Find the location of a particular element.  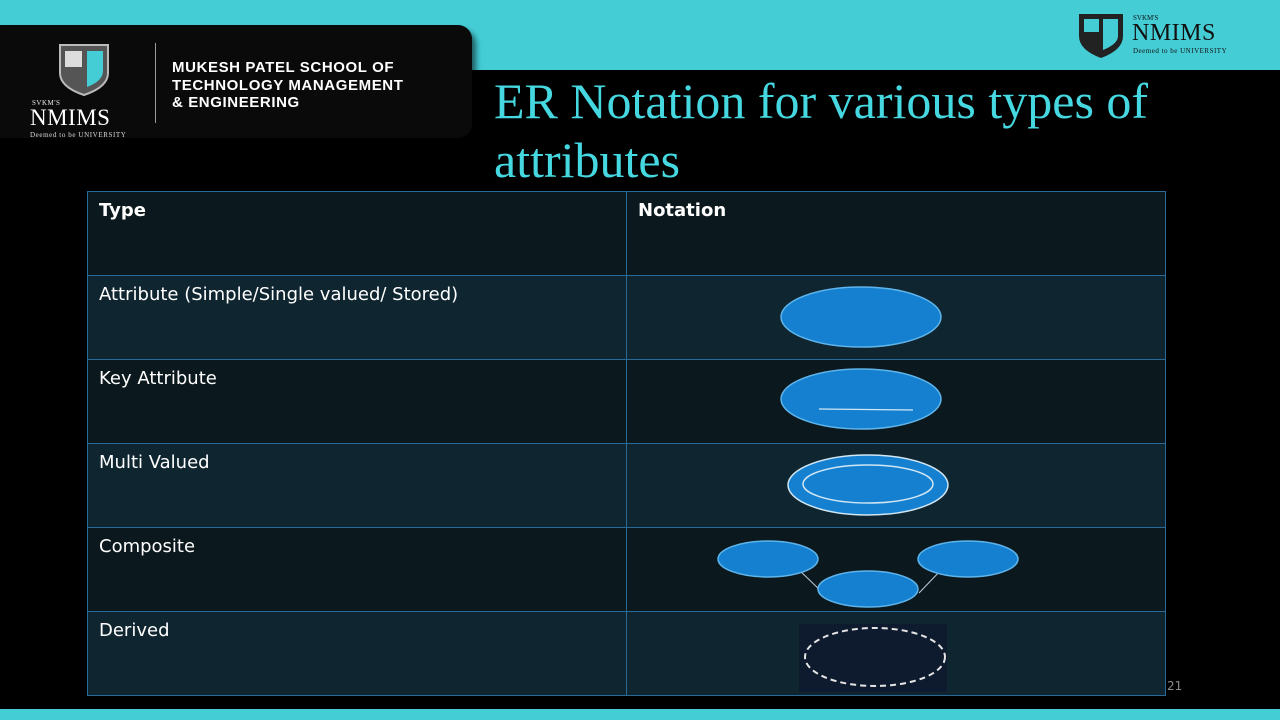

multivalued-double-ellipse is located at coordinates (868, 485).